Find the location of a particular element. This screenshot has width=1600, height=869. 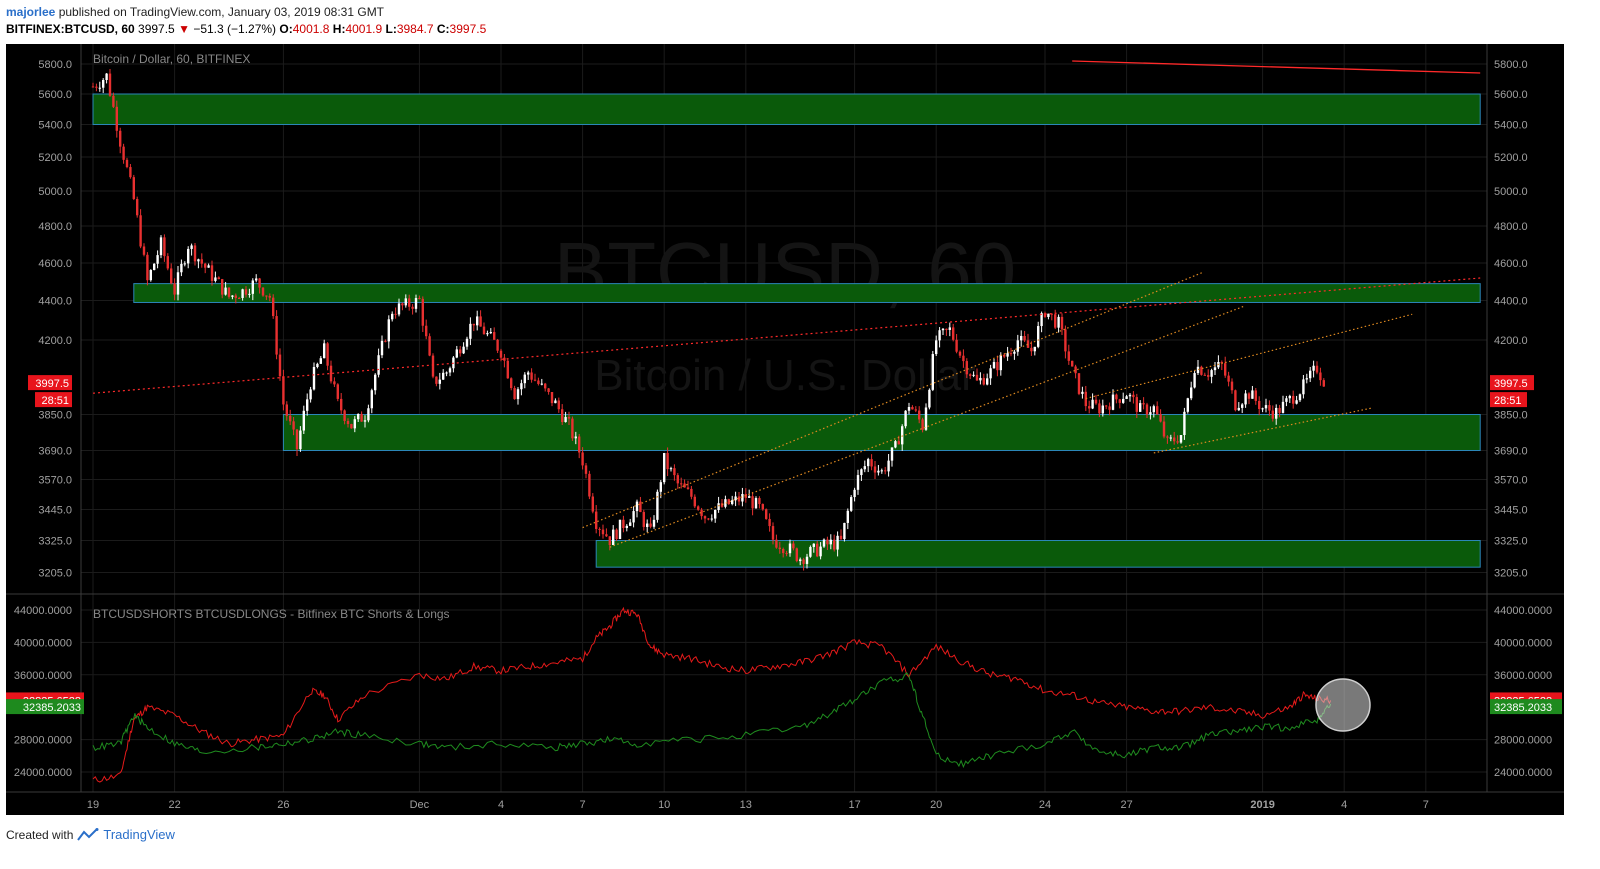

y-tick-label-right: 5800.0 is located at coordinates (1511, 65).